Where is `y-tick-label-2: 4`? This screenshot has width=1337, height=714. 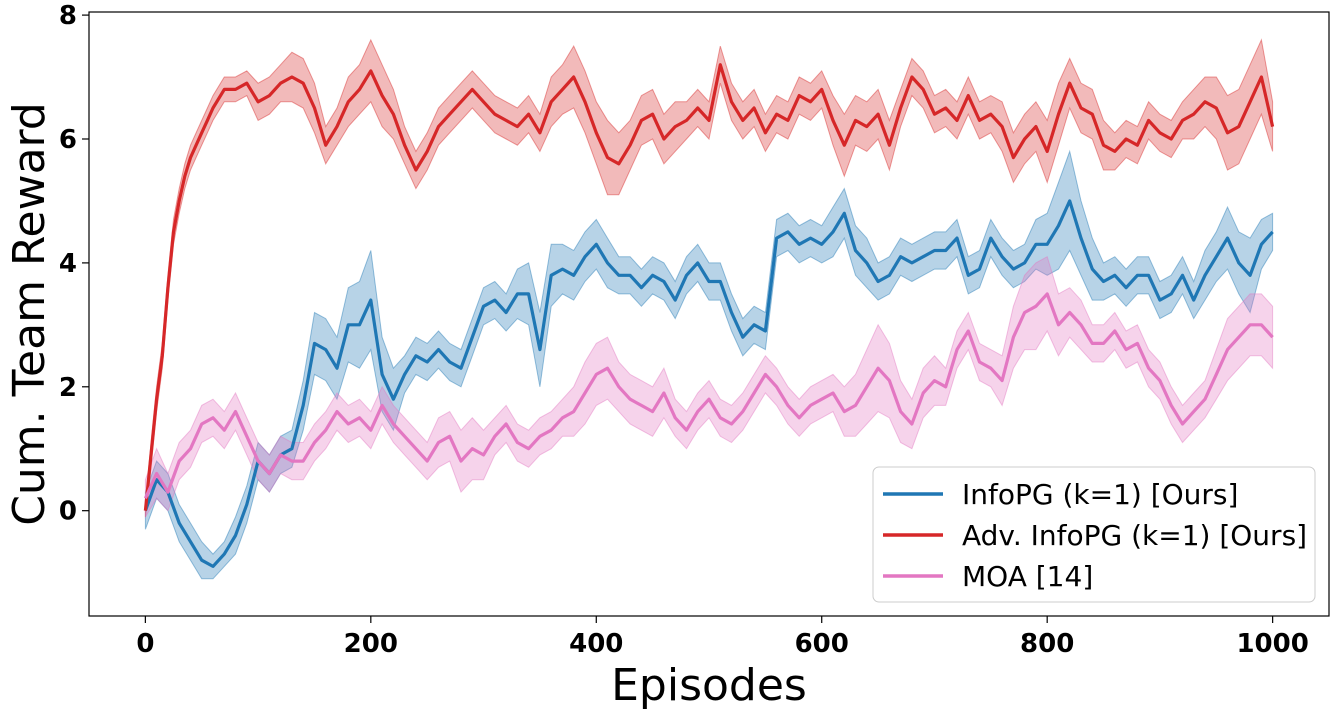
y-tick-label-2: 4 is located at coordinates (68, 264).